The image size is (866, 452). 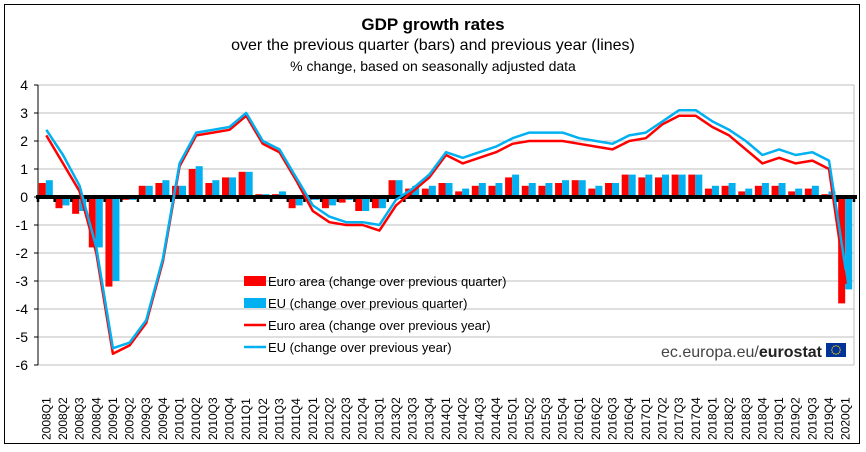 I want to click on x-tick-label: 2011Q3, so click(x=279, y=419).